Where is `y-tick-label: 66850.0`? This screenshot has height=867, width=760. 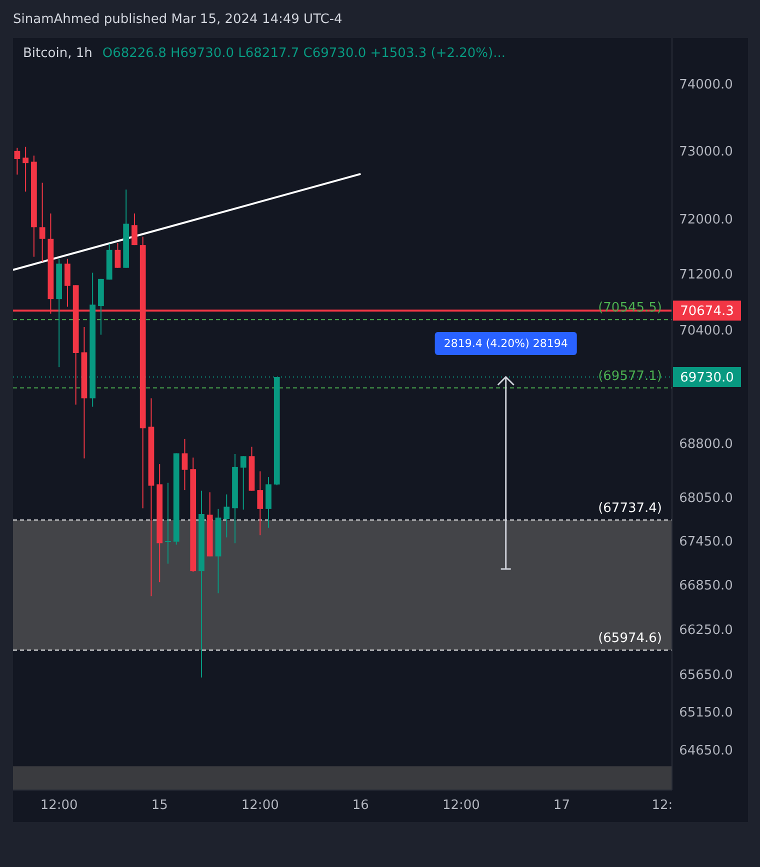
y-tick-label: 66850.0 is located at coordinates (706, 586).